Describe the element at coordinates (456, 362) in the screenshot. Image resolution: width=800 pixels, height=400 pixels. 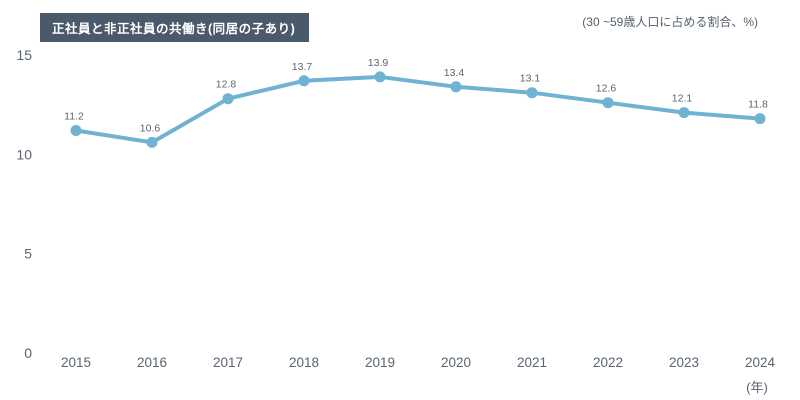
I see `x-axis-tick-label: 2020` at that location.